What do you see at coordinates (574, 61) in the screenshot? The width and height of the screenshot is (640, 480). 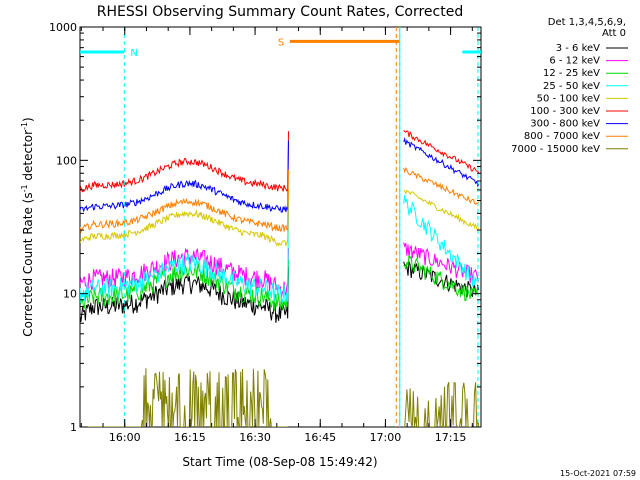 I see `legend-label: 6 - 12 keV` at bounding box center [574, 61].